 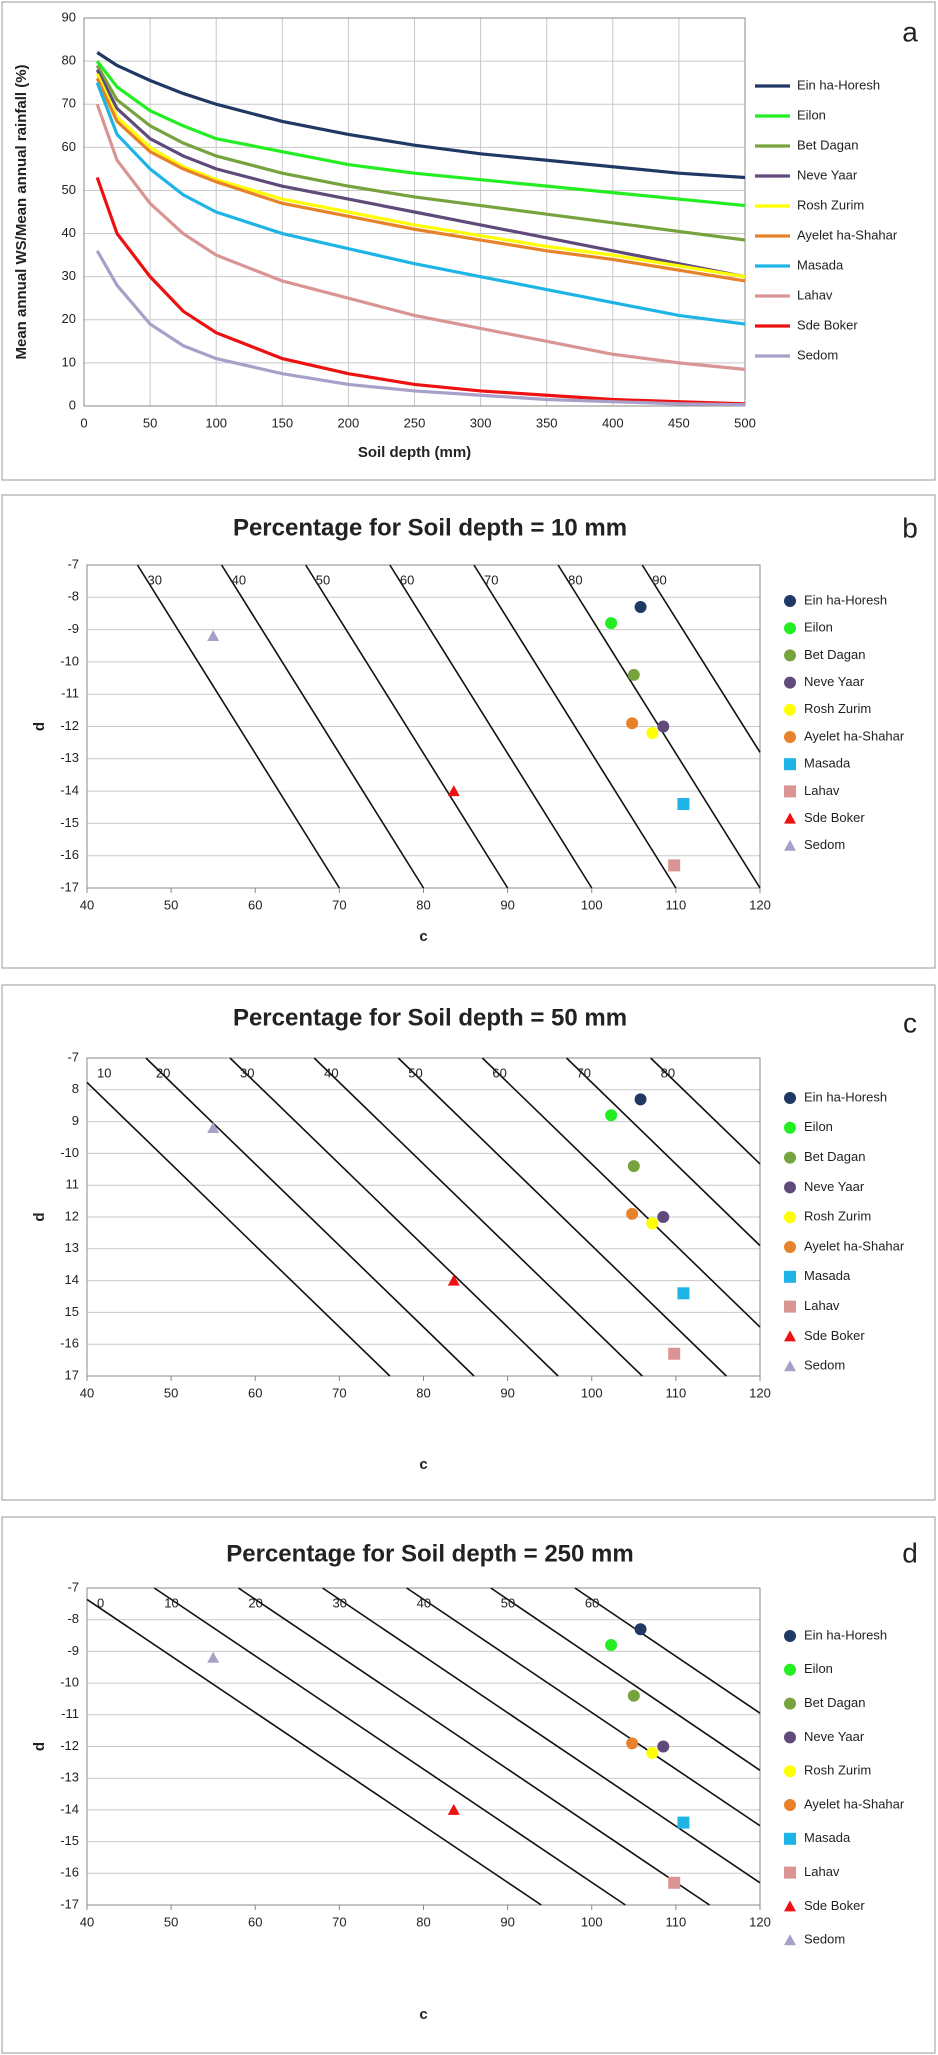 I want to click on y-tick-label: -12, so click(x=69, y=1745).